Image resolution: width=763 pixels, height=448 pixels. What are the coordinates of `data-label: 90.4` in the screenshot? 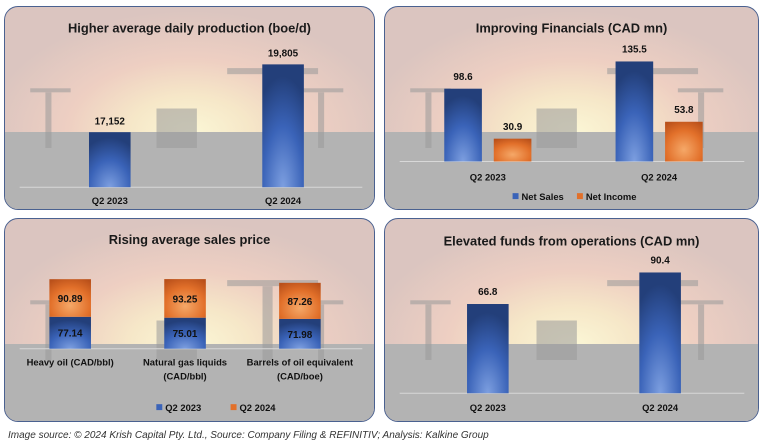 It's located at (660, 261).